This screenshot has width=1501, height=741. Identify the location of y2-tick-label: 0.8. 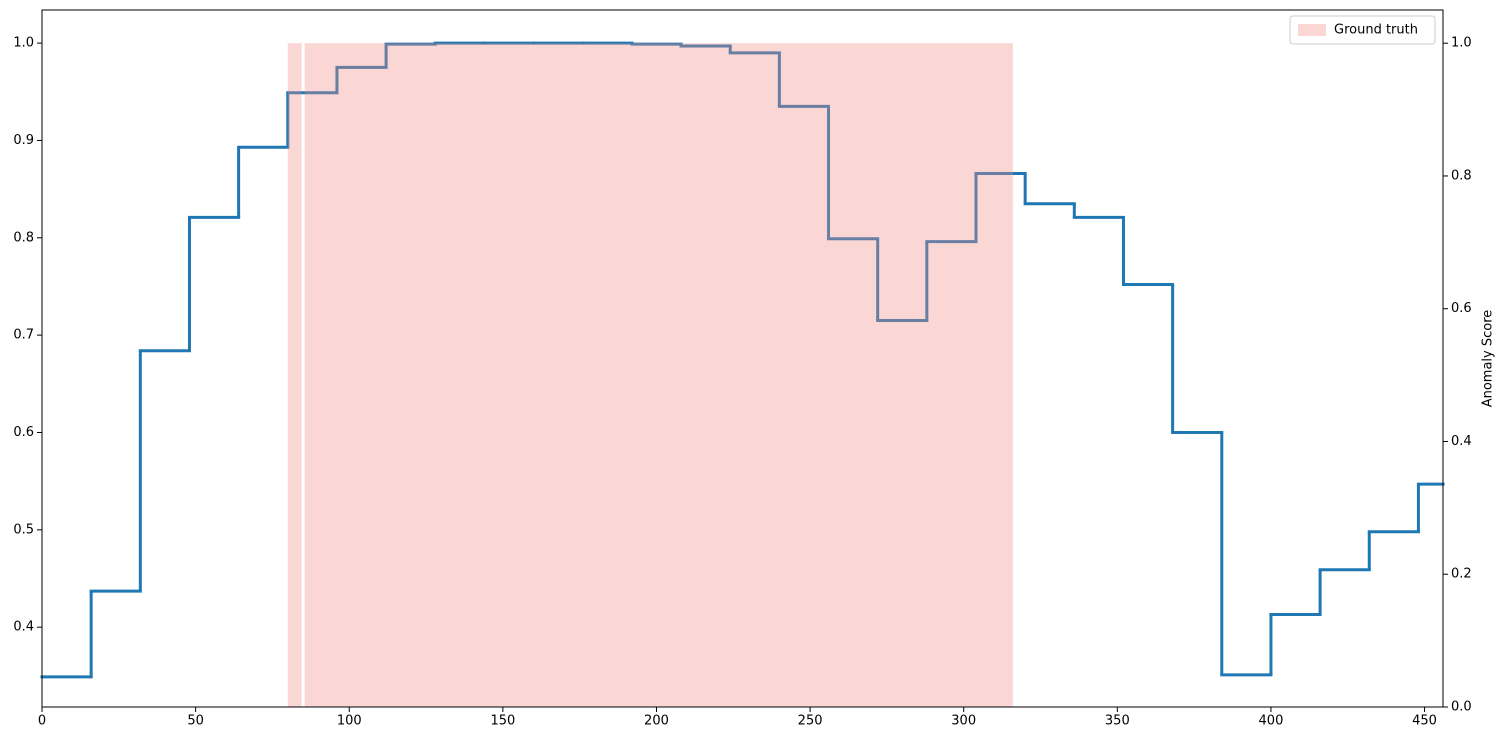
(1461, 175).